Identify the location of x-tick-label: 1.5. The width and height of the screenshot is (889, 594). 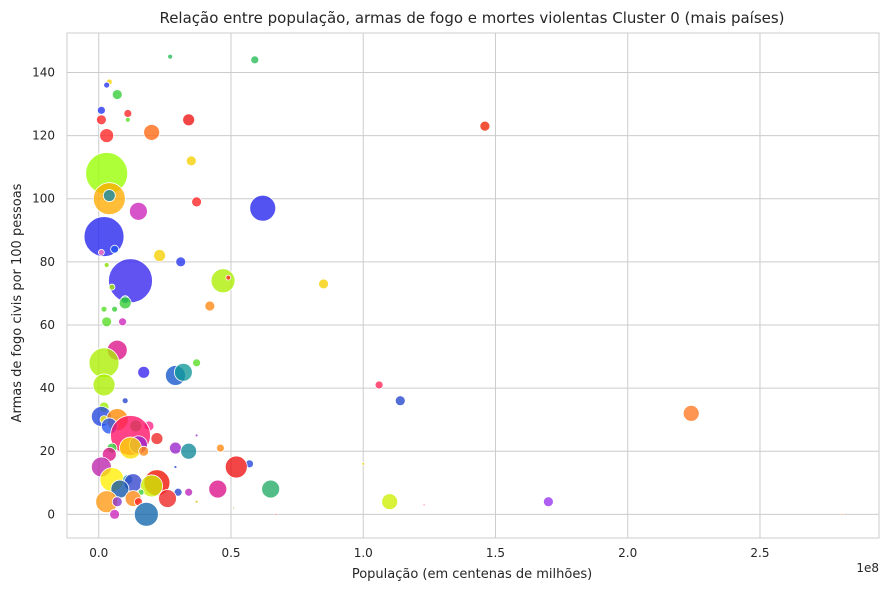
(495, 553).